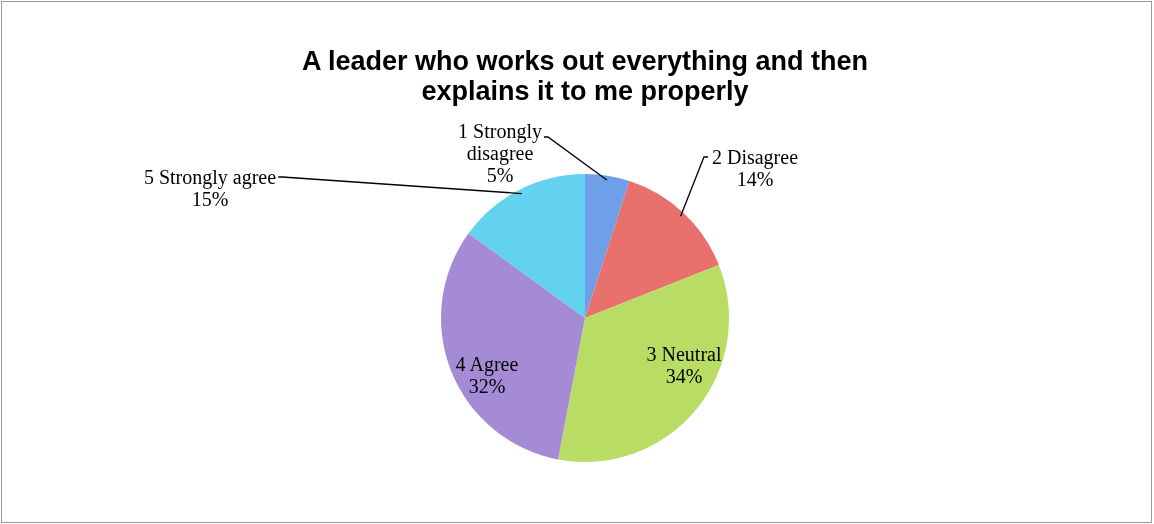 This screenshot has height=524, width=1154. I want to click on data-label: 14%, so click(755, 179).